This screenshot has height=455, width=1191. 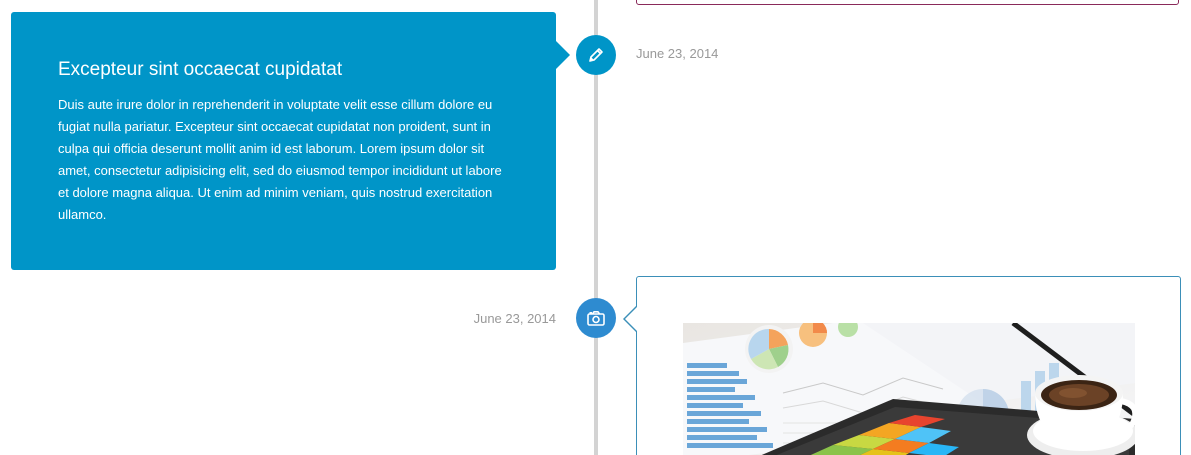 What do you see at coordinates (907, 2) in the screenshot?
I see `previous-timeline-card` at bounding box center [907, 2].